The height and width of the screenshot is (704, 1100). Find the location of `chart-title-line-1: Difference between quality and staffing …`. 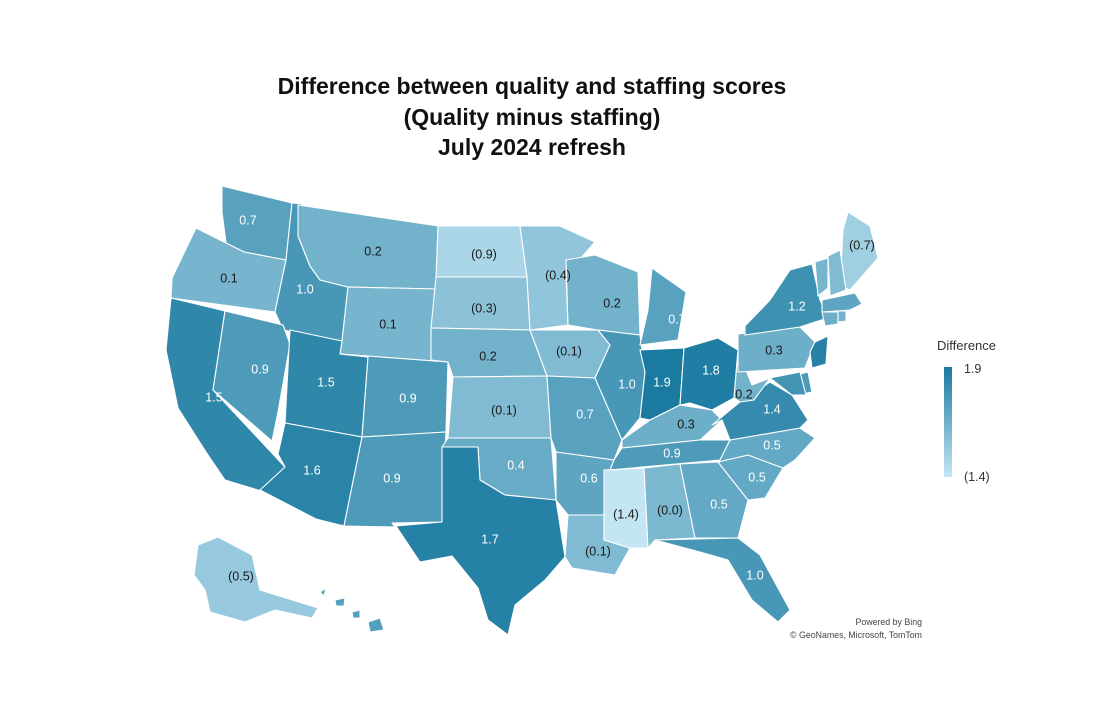

chart-title-line-1: Difference between quality and staffing … is located at coordinates (532, 86).